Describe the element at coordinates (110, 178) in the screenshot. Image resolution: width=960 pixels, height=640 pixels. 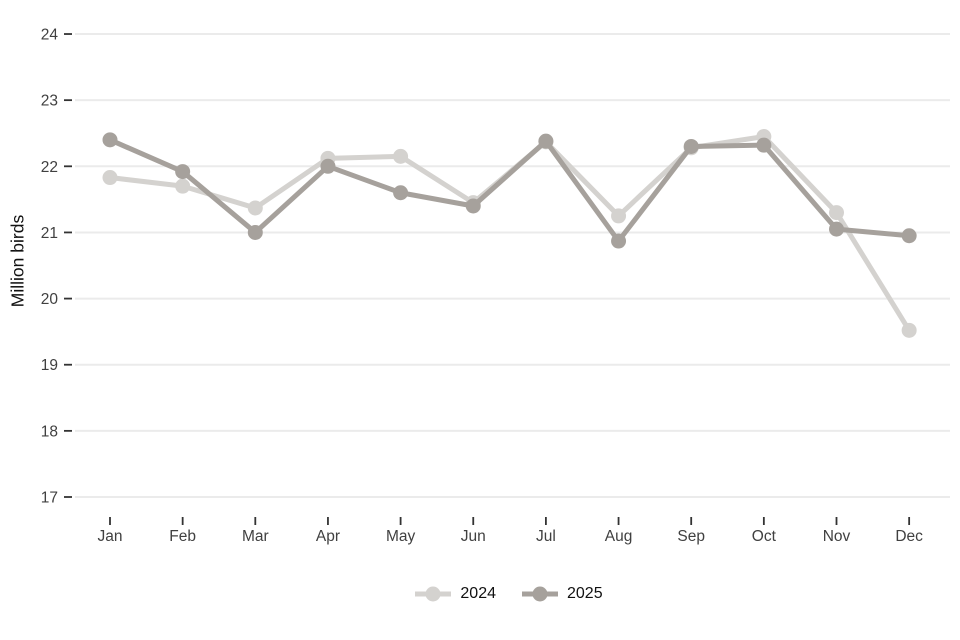
I see `data-point-2024-Jan` at that location.